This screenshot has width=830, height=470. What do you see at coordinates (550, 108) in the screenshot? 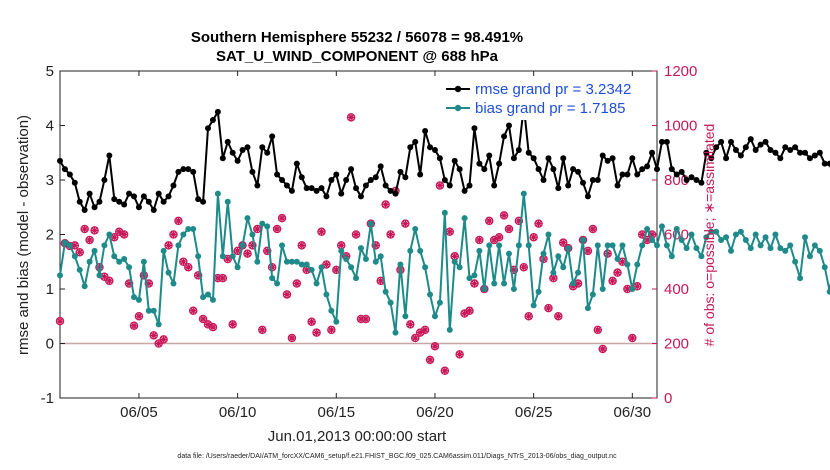
I see `legend-bias-label: bias grand pr = 1.7185` at bounding box center [550, 108].